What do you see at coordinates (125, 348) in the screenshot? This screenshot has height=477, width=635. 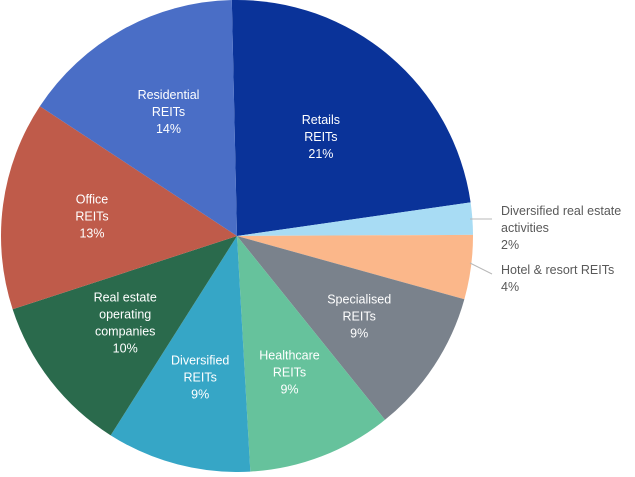 I see `slice-value-label: 10%` at bounding box center [125, 348].